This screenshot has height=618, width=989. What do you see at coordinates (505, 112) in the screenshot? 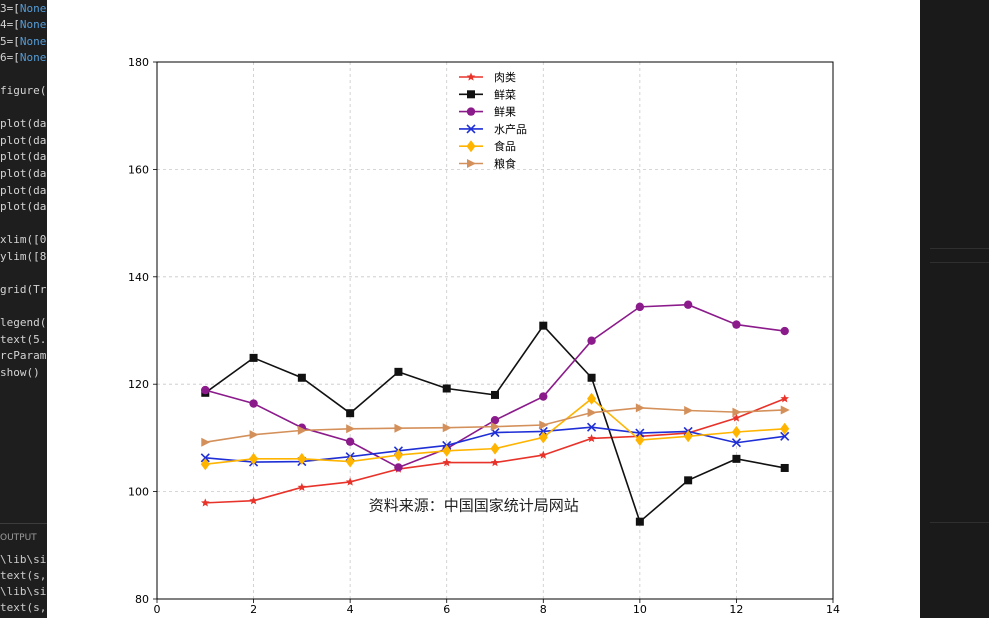
I see `legend-label: 鲜果` at bounding box center [505, 112].